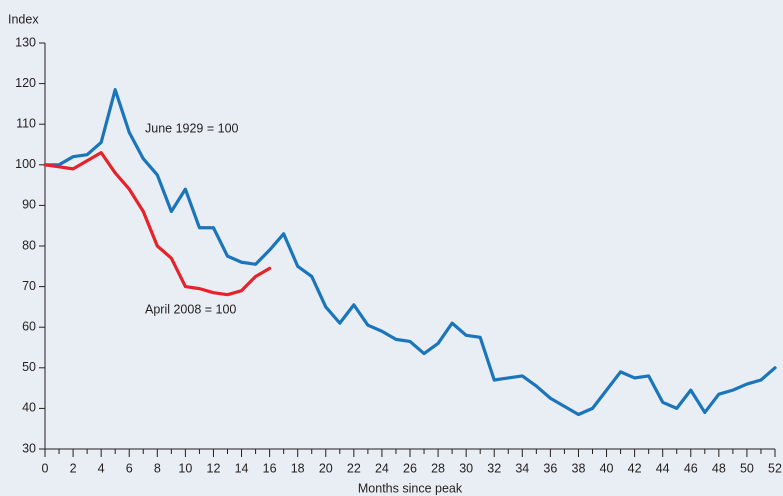 The image size is (783, 496). I want to click on y-tick-label: 120, so click(25, 83).